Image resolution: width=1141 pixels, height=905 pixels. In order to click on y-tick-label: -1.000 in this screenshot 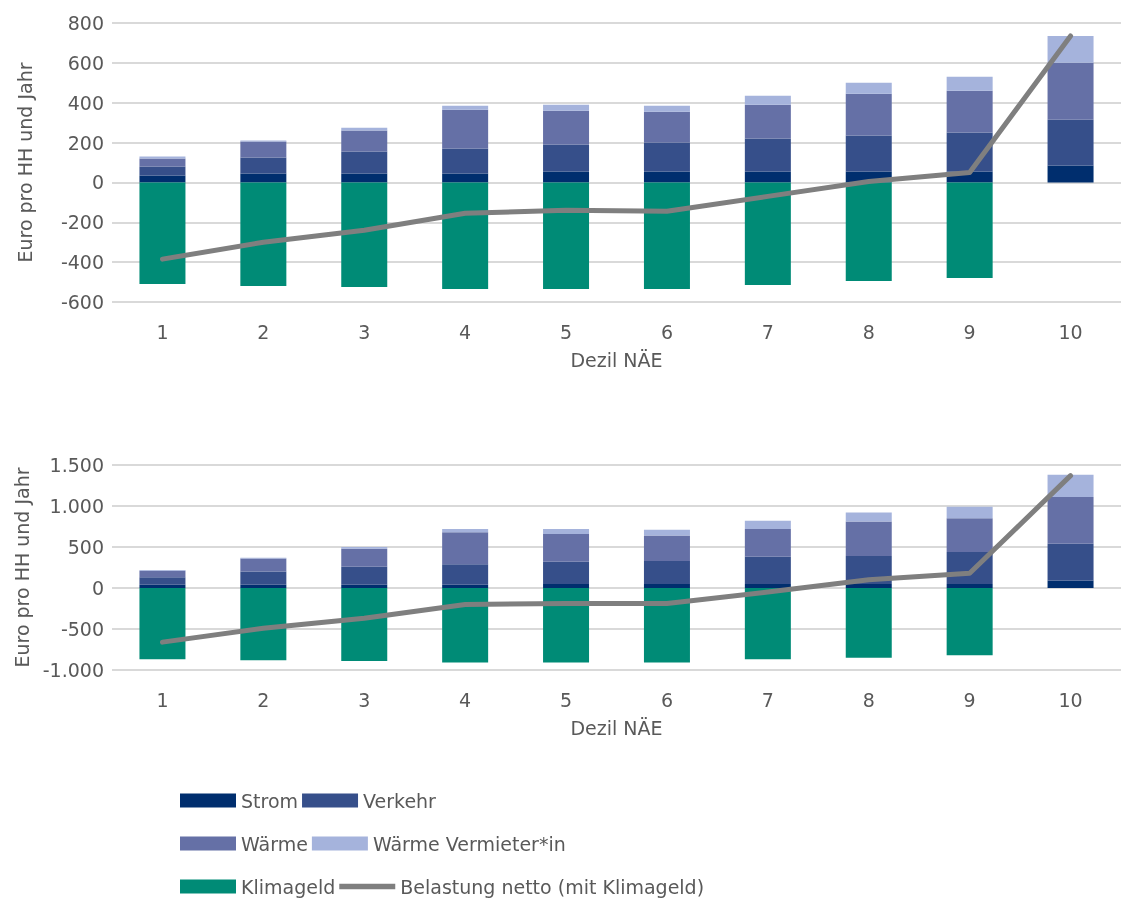, I will do `click(73, 670)`.